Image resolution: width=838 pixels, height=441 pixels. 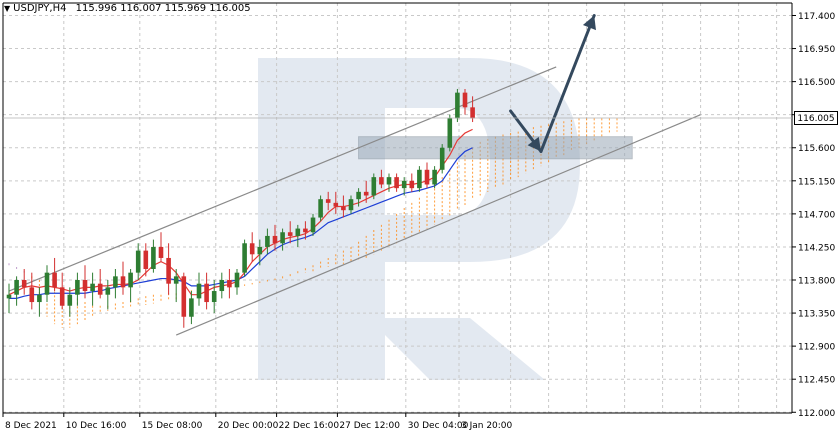 What do you see at coordinates (816, 315) in the screenshot?
I see `y-tick-label: 113.350` at bounding box center [816, 315].